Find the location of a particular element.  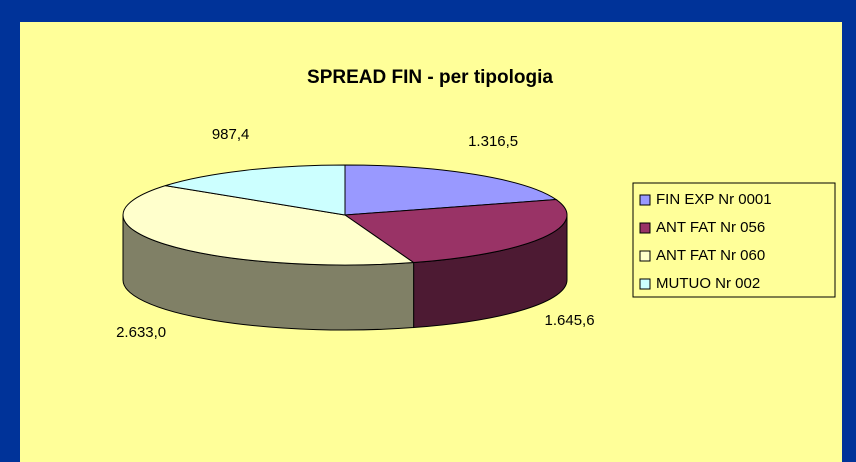

chart-title: SPREAD FIN - per tipologia is located at coordinates (430, 77).